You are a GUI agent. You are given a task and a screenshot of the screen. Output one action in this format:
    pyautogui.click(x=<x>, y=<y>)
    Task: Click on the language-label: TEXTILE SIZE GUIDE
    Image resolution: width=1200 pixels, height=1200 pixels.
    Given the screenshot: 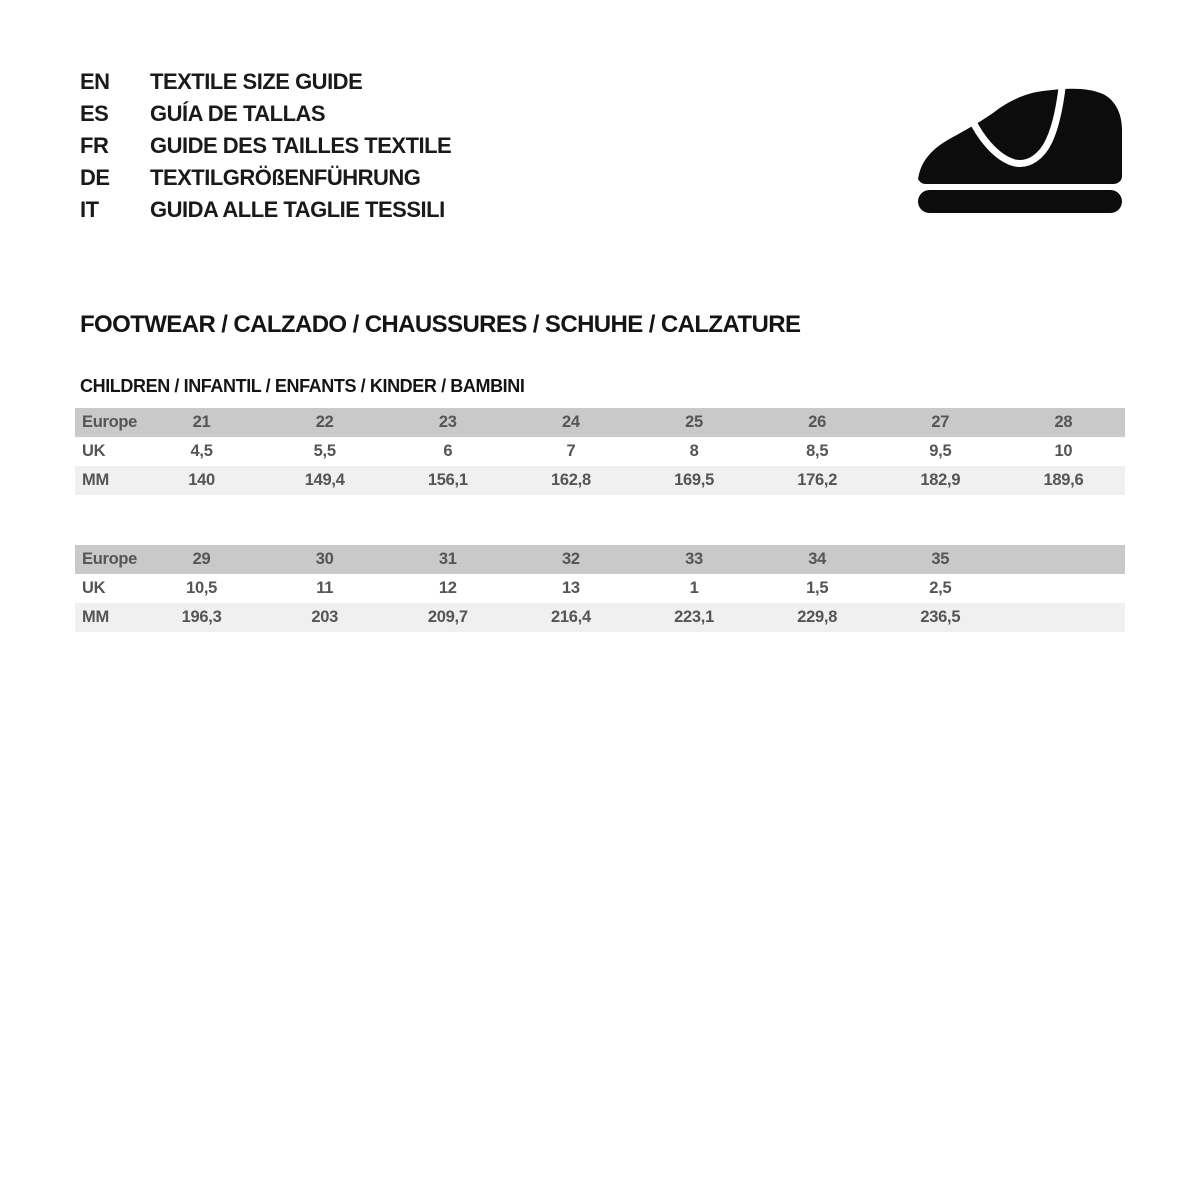 What is the action you would take?
    pyautogui.click(x=256, y=81)
    